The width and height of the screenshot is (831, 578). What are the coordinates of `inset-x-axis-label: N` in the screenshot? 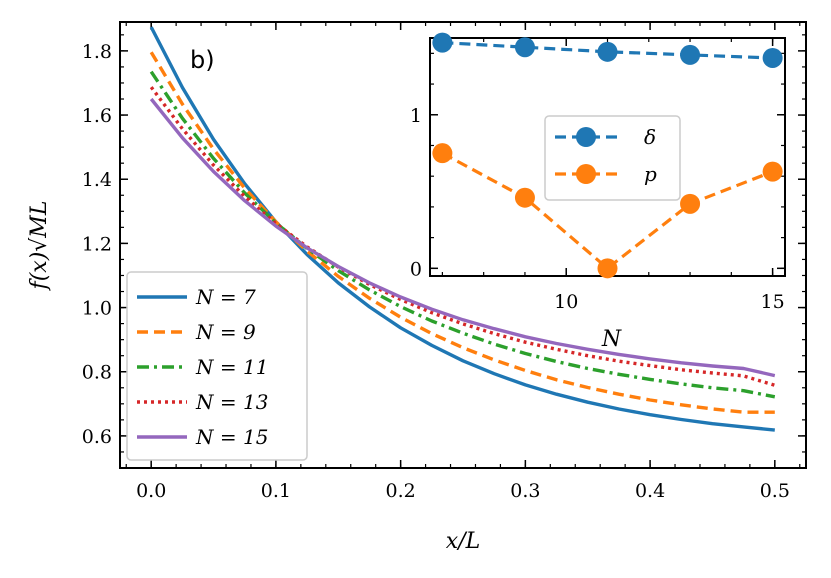 It's located at (611, 339).